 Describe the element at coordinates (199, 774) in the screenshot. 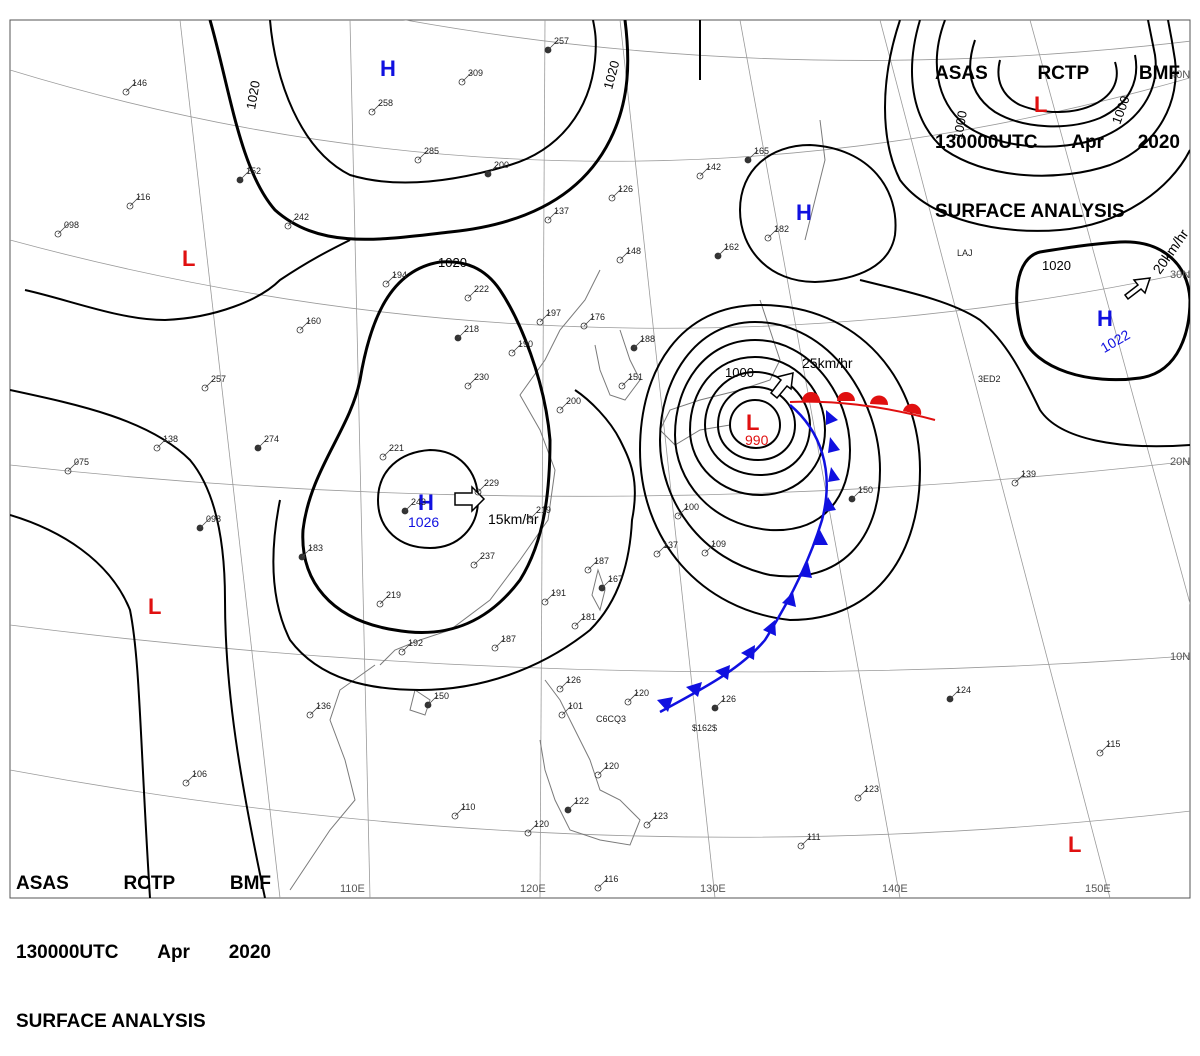

I see `station-pressure-value: 106` at that location.